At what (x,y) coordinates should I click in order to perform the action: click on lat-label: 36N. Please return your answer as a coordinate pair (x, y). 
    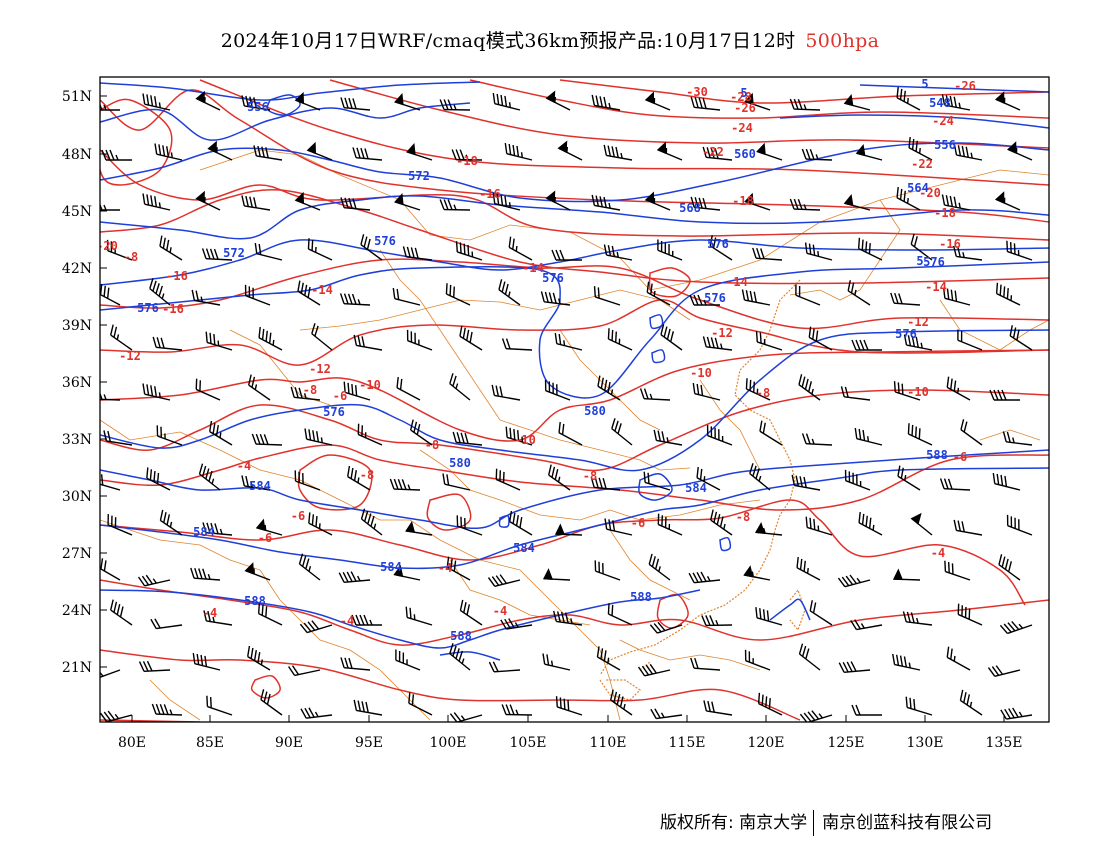
    Looking at the image, I should click on (77, 383).